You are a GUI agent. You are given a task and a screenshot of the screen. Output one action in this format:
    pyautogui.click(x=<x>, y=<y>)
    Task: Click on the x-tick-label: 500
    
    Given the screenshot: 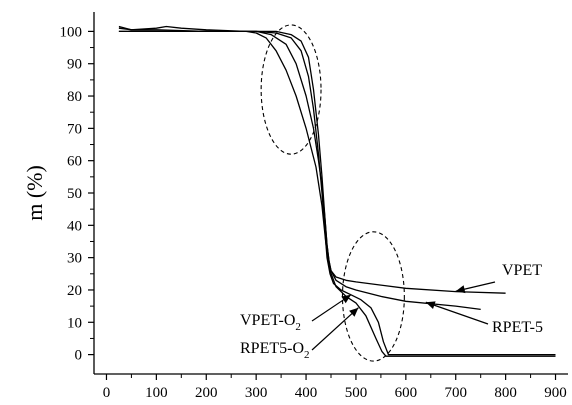 What is the action you would take?
    pyautogui.click(x=356, y=393)
    